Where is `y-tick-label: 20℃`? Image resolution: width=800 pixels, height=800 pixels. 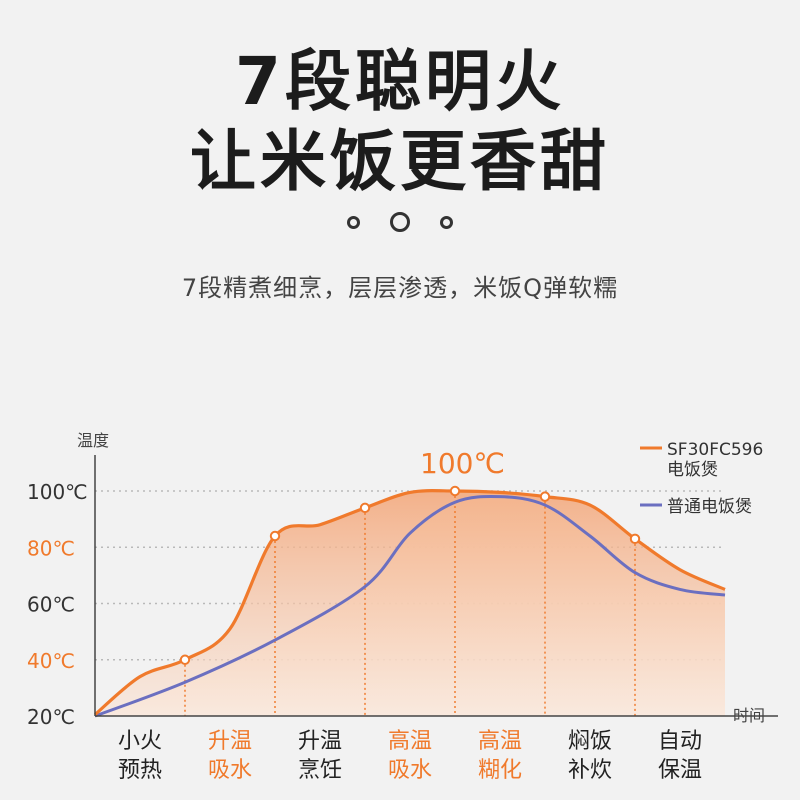 y-tick-label: 20℃ is located at coordinates (51, 717).